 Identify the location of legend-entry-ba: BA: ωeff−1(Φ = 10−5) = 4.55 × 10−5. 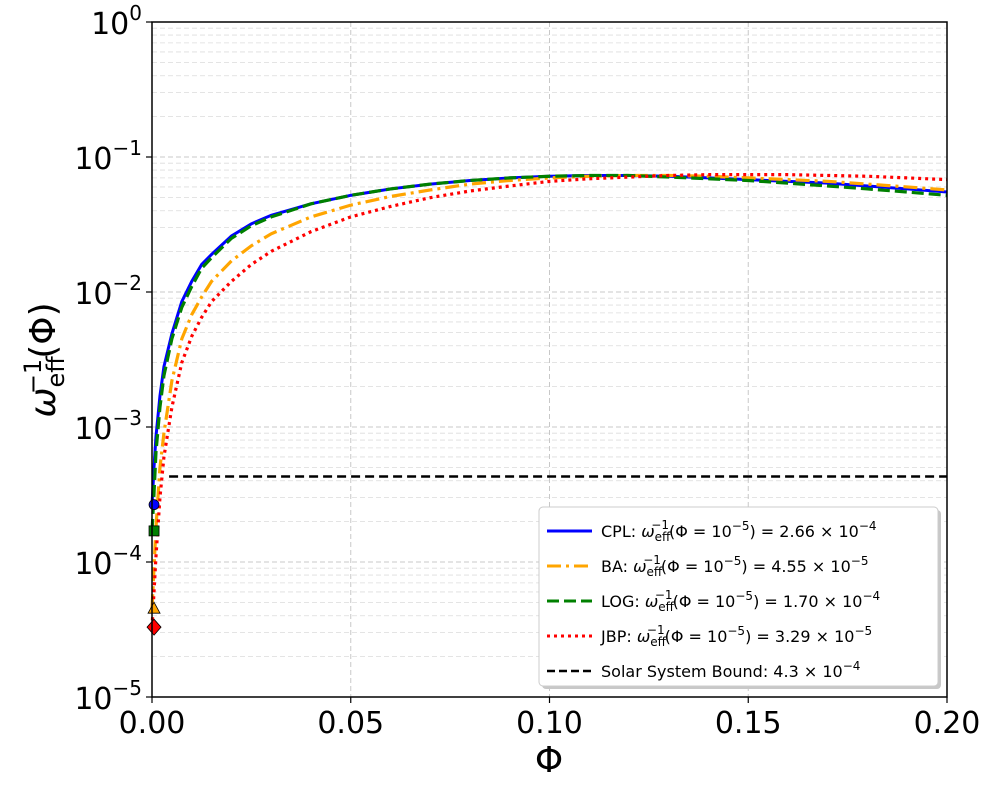
(734, 566).